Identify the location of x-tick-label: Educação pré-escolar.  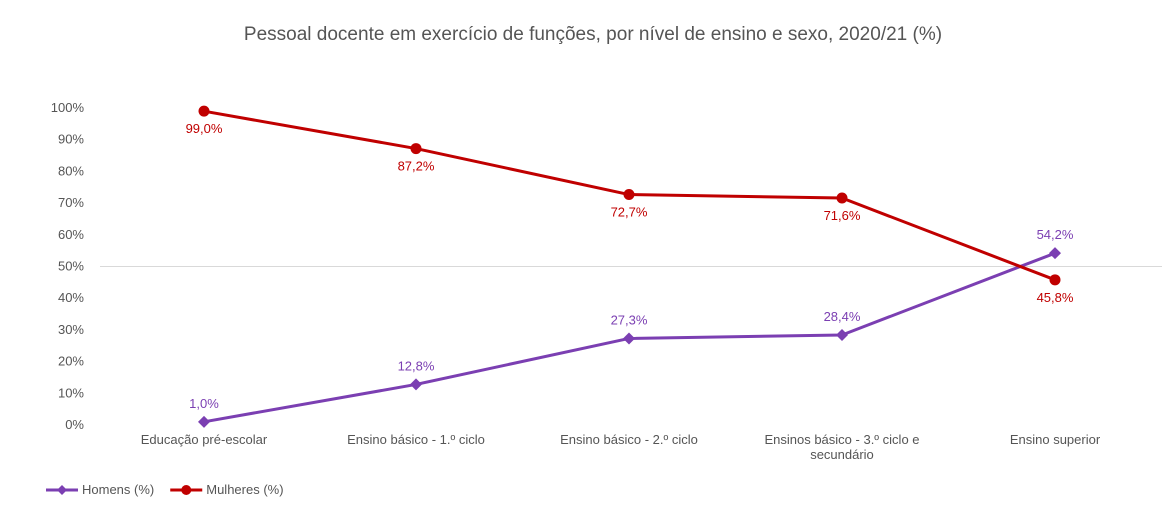
(204, 439).